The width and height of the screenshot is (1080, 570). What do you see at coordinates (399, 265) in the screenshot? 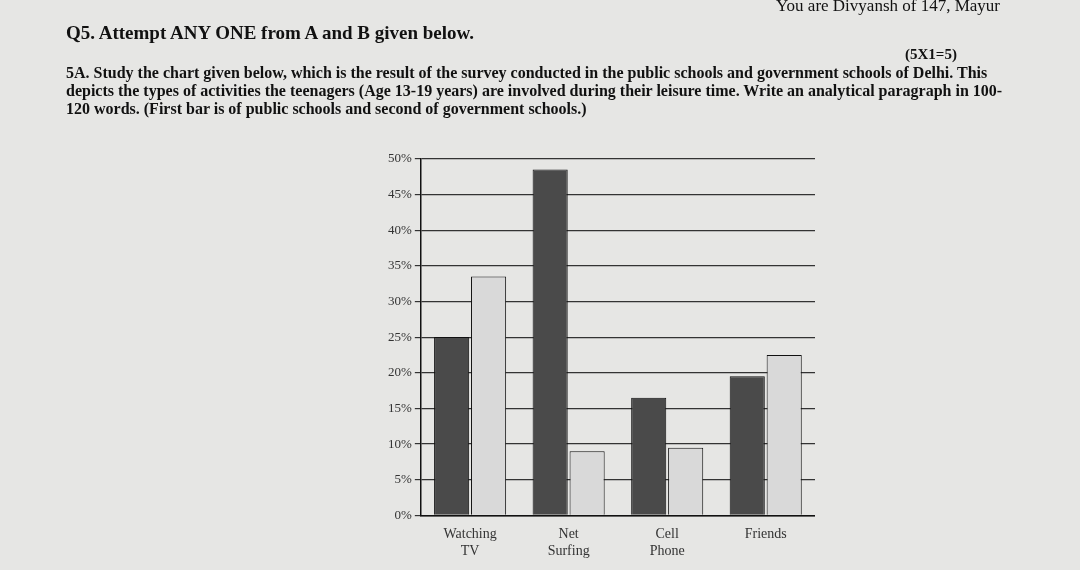
I see `y-tick-label: 35%` at bounding box center [399, 265].